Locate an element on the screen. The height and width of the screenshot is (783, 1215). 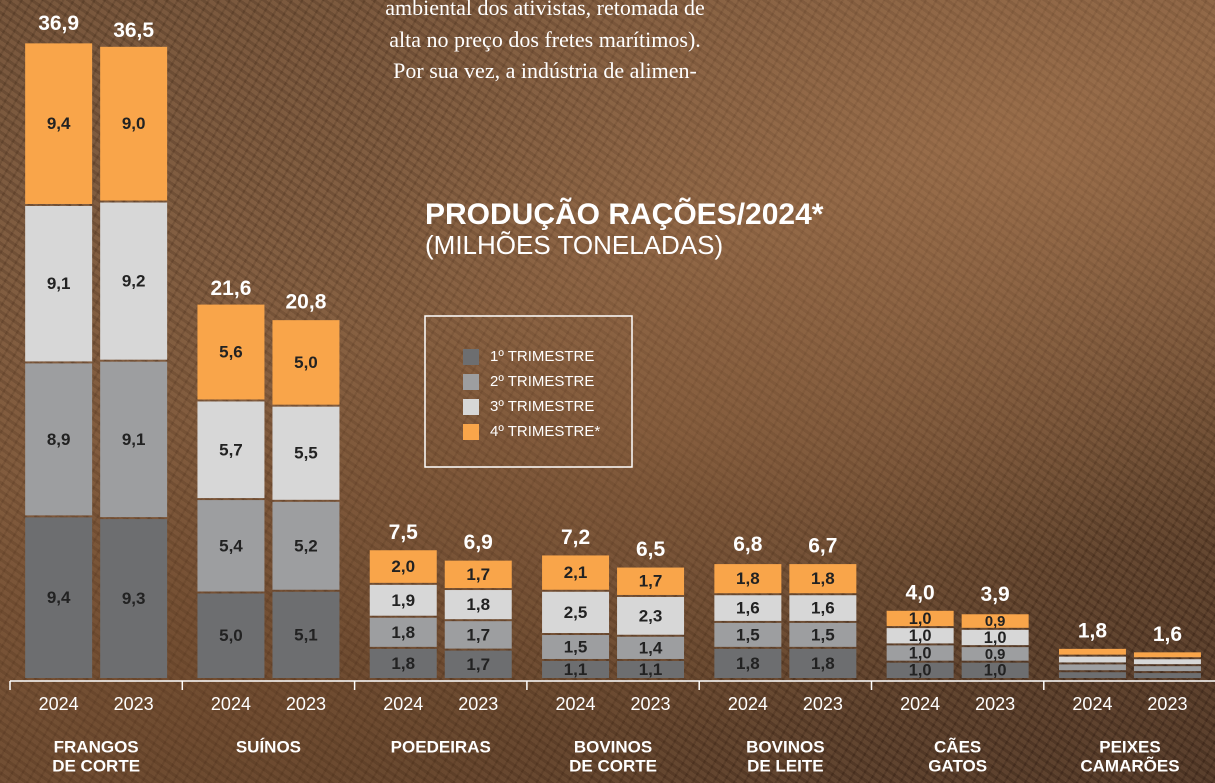
legend-label: 2º TRIMESTRE is located at coordinates (542, 381).